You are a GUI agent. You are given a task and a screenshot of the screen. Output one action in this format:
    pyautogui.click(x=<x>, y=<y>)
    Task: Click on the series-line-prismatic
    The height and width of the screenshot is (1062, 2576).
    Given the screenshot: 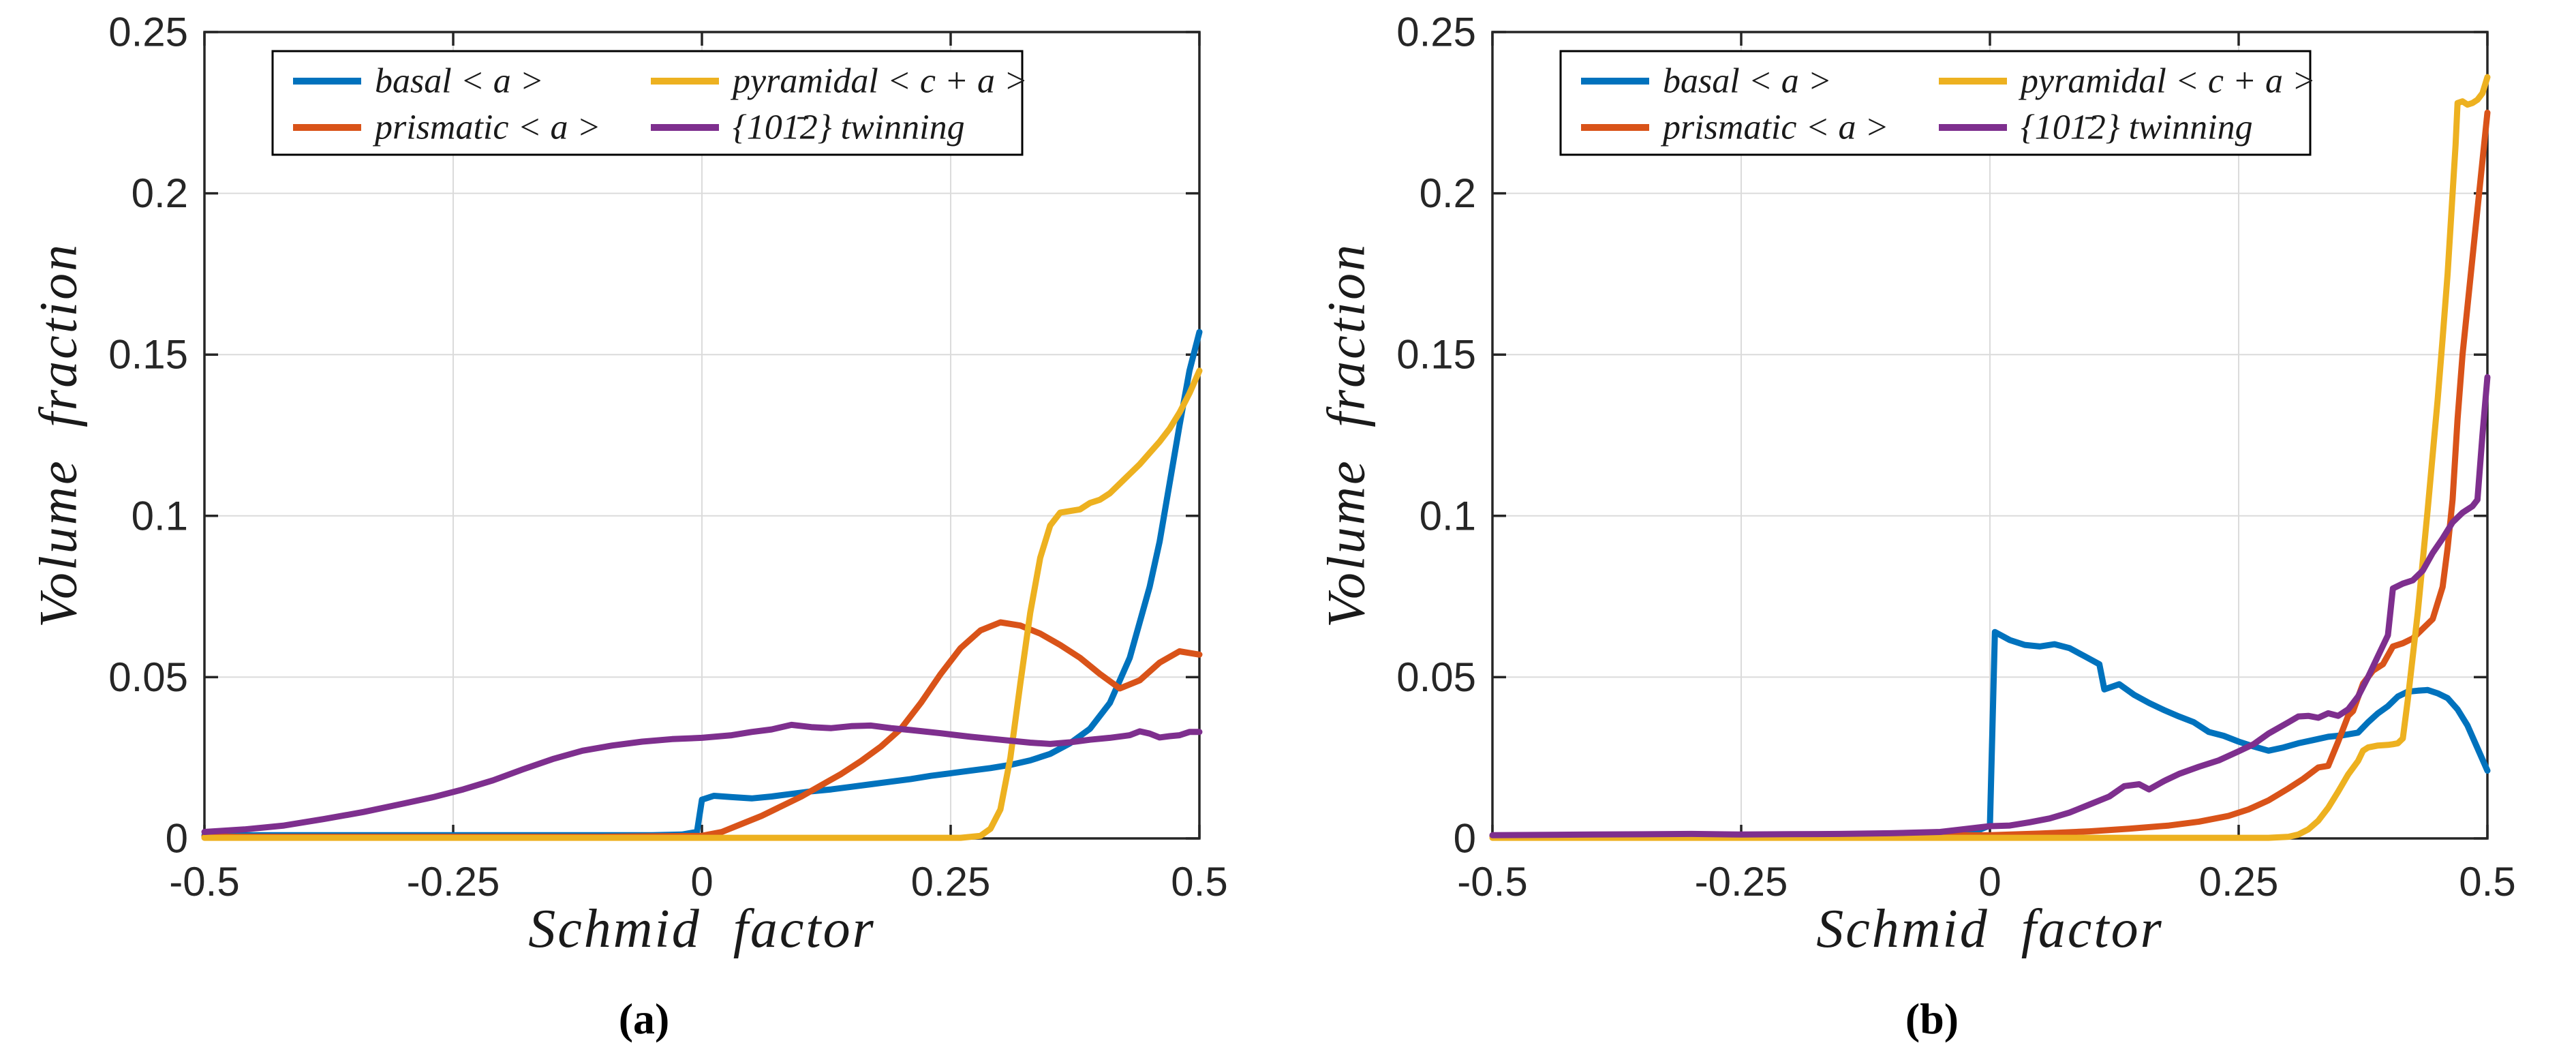 What is the action you would take?
    pyautogui.click(x=702, y=729)
    